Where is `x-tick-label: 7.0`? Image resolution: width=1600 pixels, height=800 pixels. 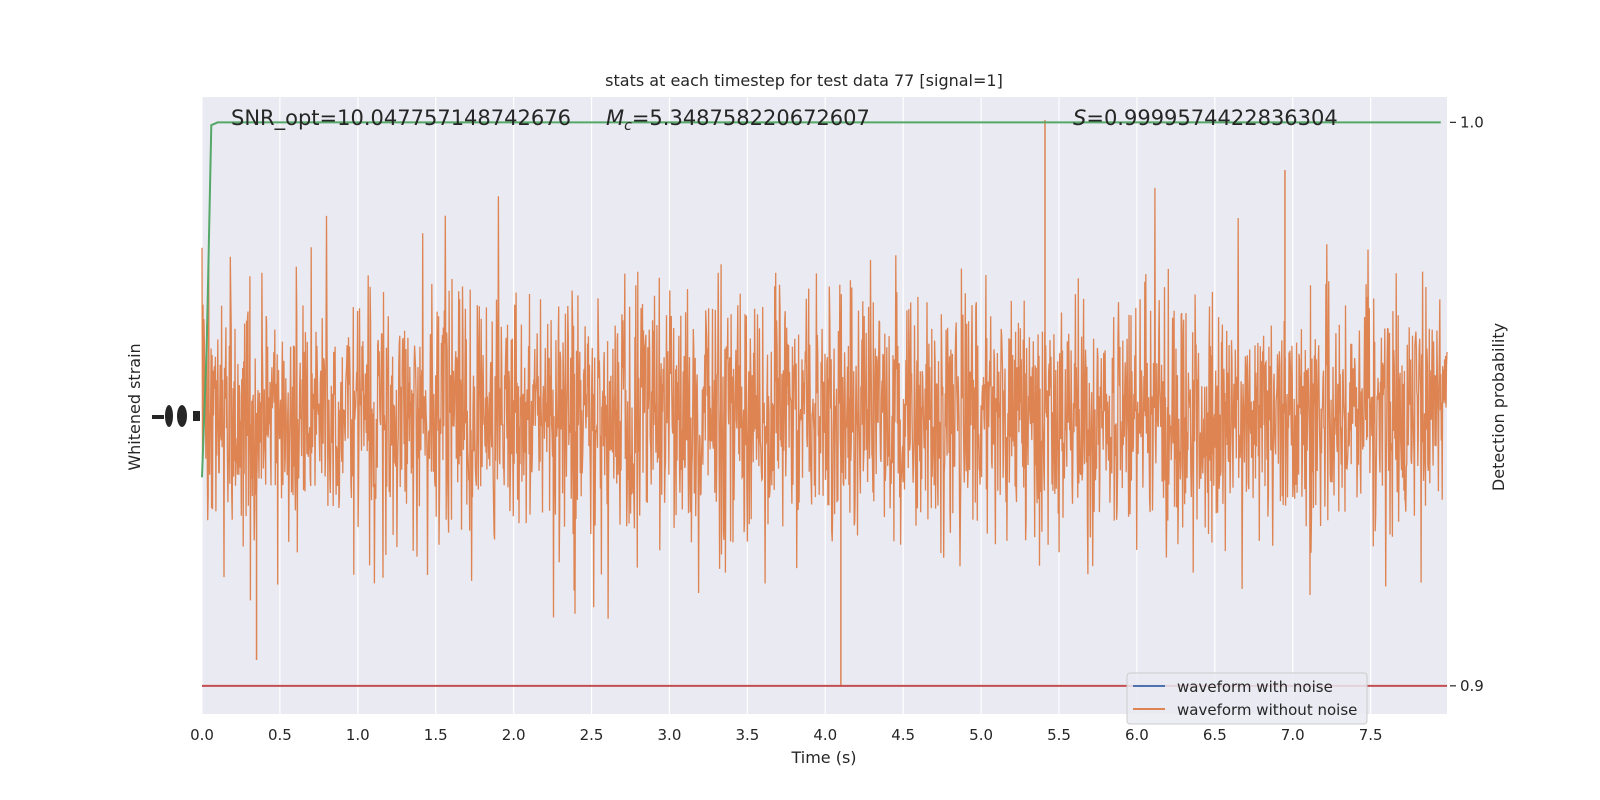 x-tick-label: 7.0 is located at coordinates (1293, 735).